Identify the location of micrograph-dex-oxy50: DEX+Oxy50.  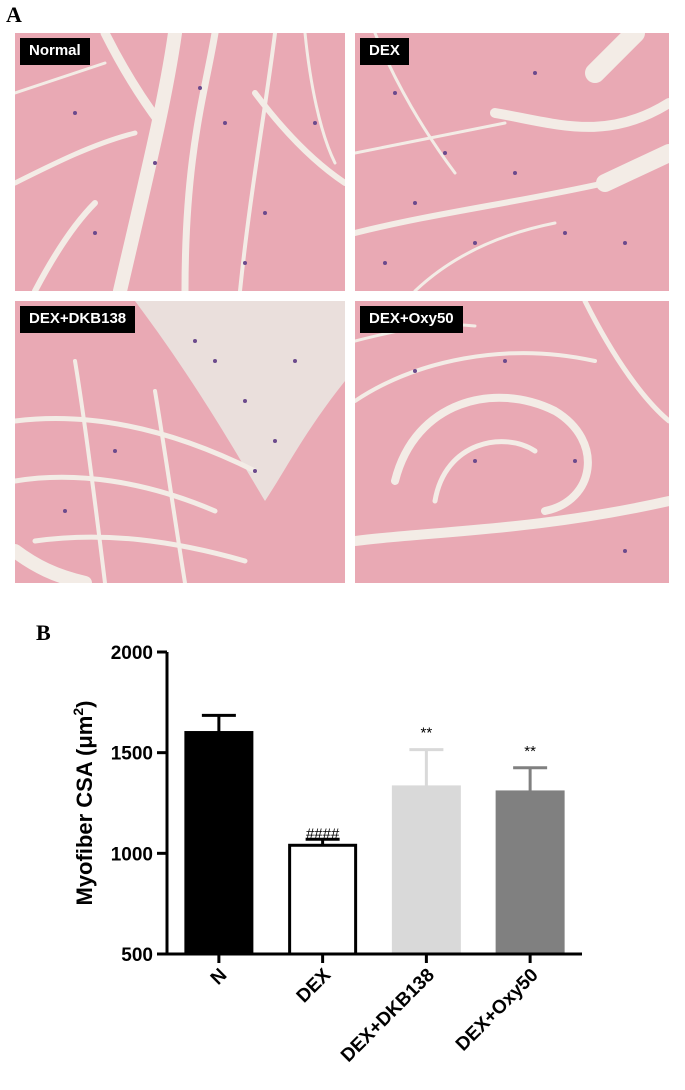
(512, 442).